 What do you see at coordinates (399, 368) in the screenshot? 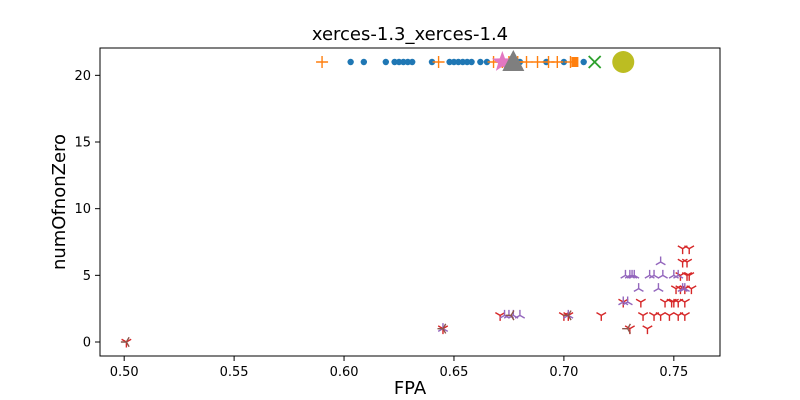
I see `x-axis: 0.50 0.55 0.60 0.65 0.70 0.75` at bounding box center [399, 368].